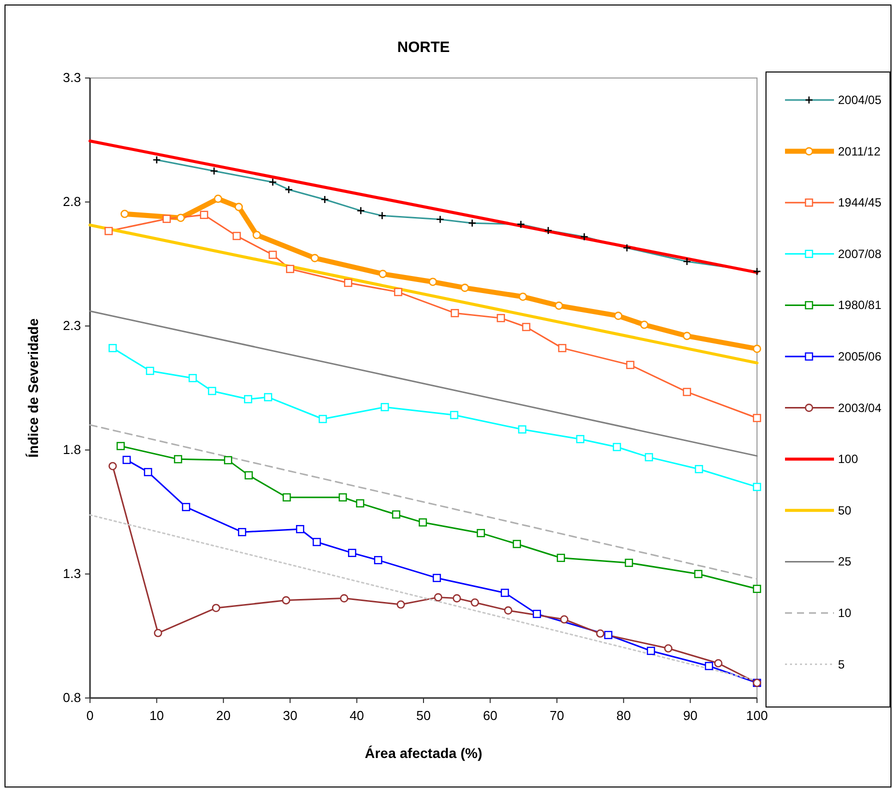 The width and height of the screenshot is (893, 789). Describe the element at coordinates (757, 715) in the screenshot. I see `x-tick-label: 100` at that location.